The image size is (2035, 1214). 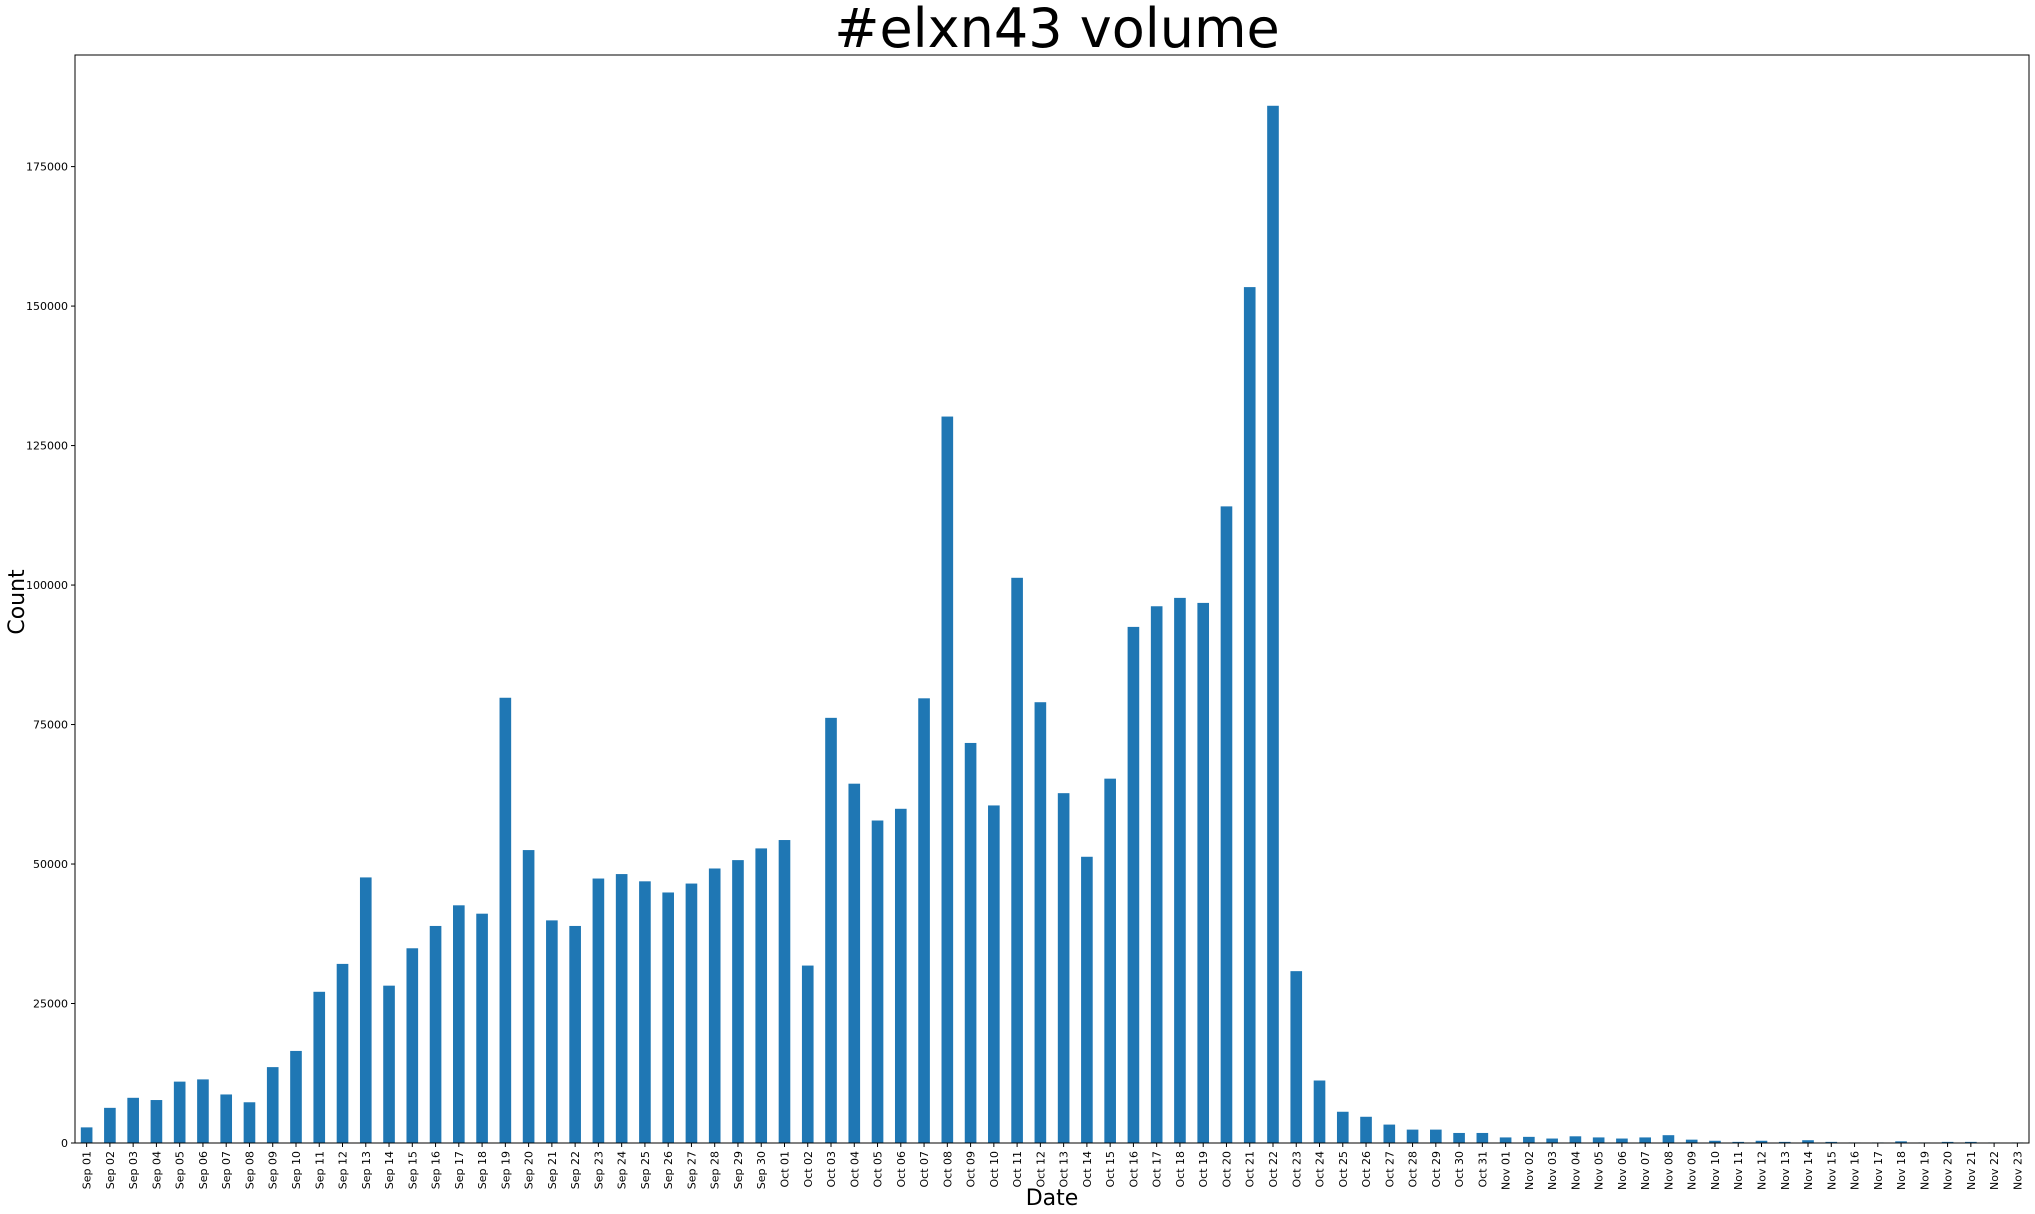 What do you see at coordinates (389, 1170) in the screenshot?
I see `x-tick-label: Sep 14` at bounding box center [389, 1170].